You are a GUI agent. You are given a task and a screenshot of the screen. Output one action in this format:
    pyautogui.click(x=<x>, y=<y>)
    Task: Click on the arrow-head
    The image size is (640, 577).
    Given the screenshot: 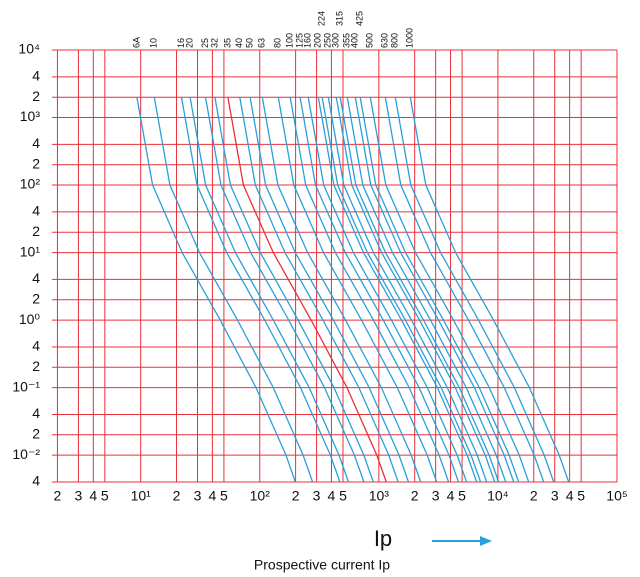 What is the action you would take?
    pyautogui.click(x=486, y=541)
    